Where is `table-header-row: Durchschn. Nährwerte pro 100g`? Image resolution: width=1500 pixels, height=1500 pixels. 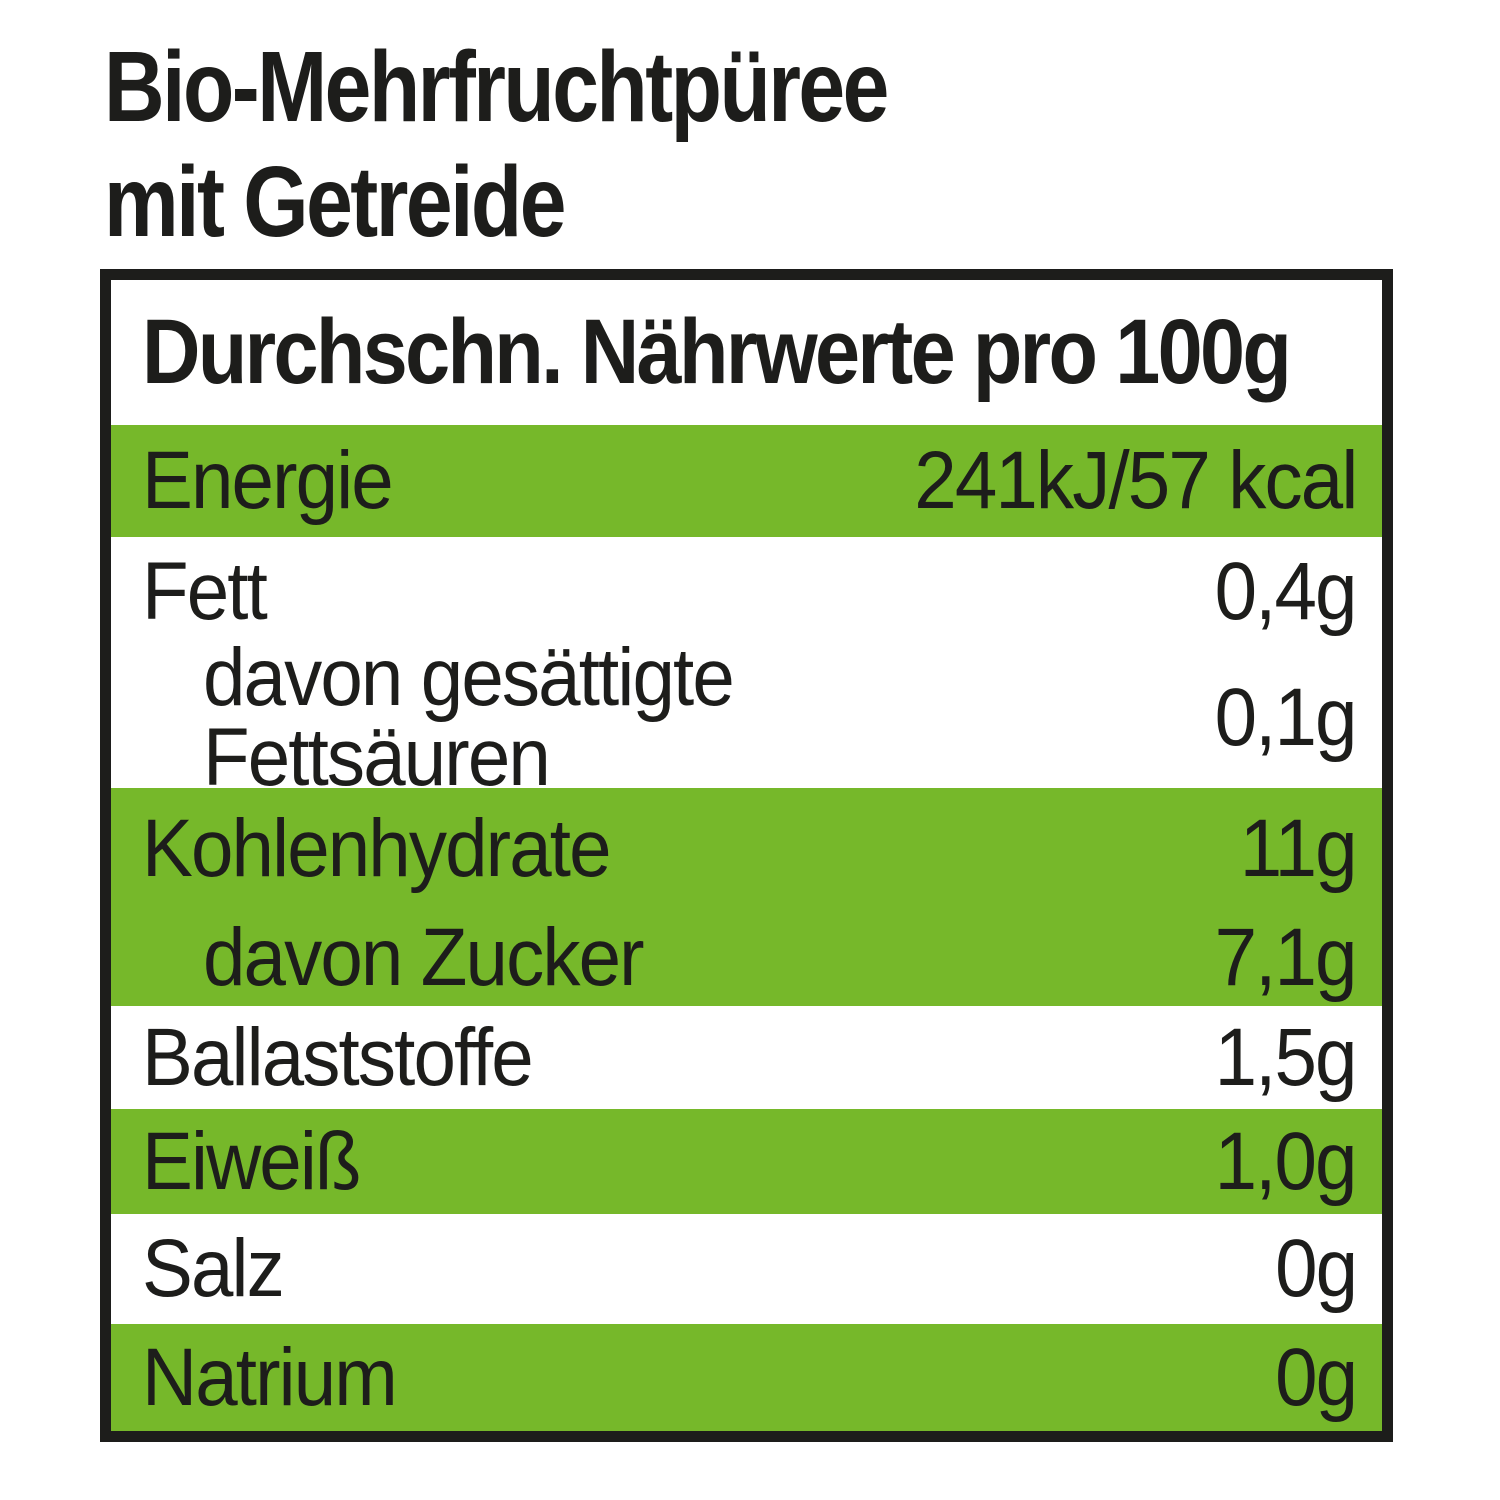 table-header-row: Durchschn. Nährwerte pro 100g is located at coordinates (746, 352).